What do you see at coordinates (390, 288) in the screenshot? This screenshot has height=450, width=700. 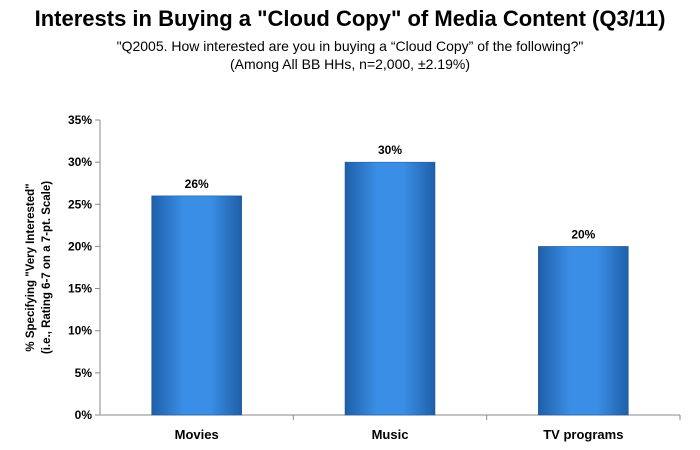 I see `bar-music` at bounding box center [390, 288].